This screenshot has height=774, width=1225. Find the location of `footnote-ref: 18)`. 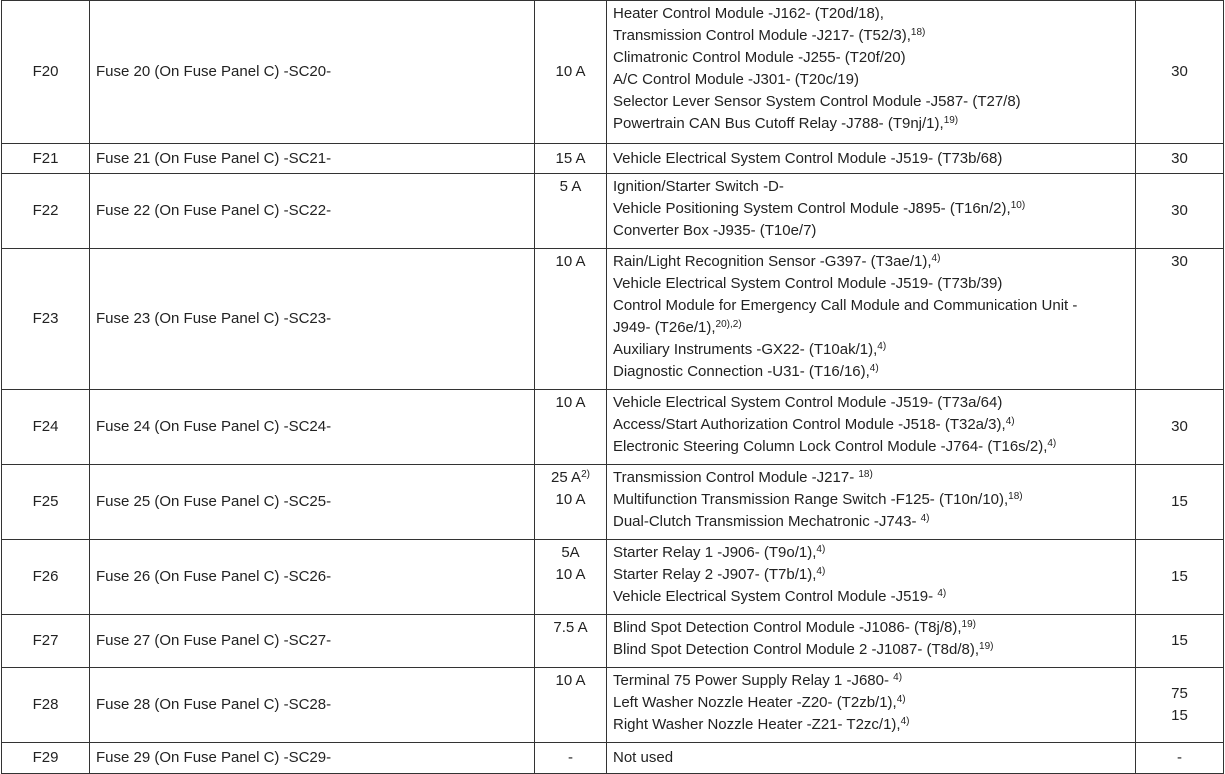

footnote-ref: 18) is located at coordinates (865, 474).